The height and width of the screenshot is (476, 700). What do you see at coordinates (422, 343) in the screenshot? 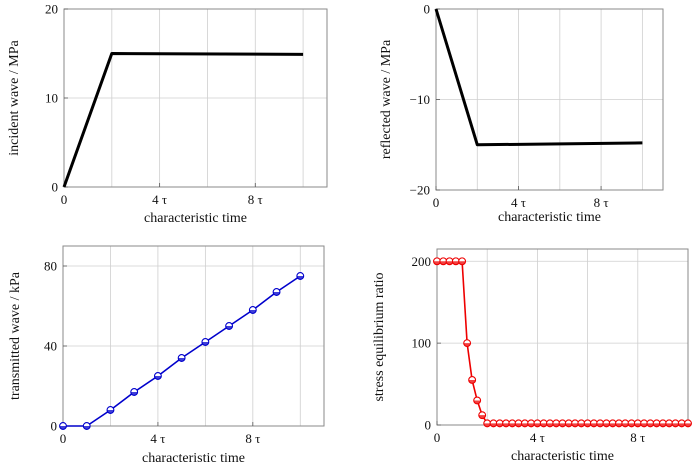
I see `y-tick-label: 100` at bounding box center [422, 343].